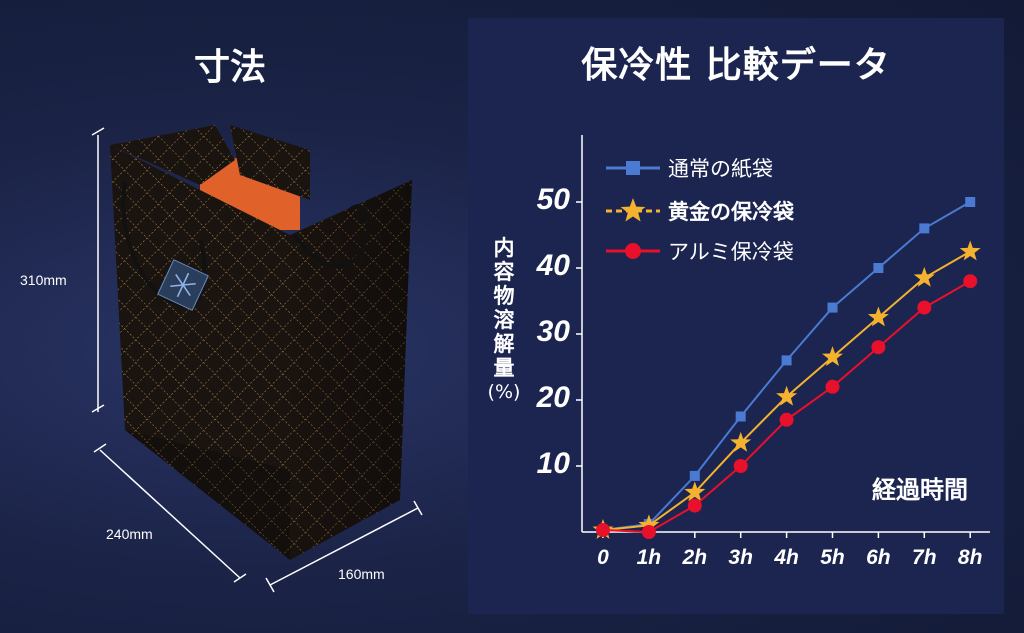 The image size is (1024, 633). I want to click on x-tick-label: 2h, so click(695, 557).